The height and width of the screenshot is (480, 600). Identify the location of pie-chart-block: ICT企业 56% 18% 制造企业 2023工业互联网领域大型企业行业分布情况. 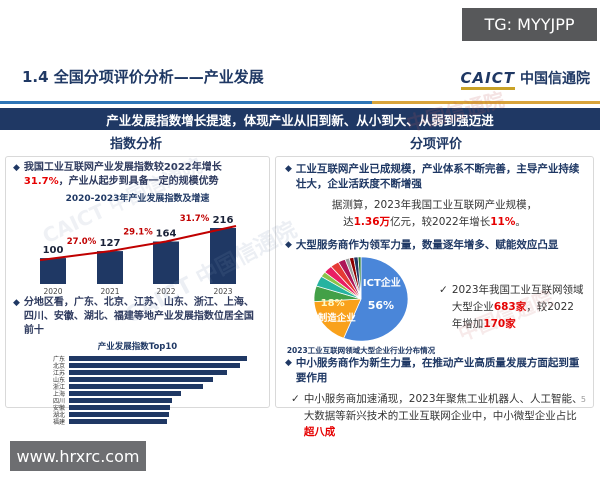
(361, 306).